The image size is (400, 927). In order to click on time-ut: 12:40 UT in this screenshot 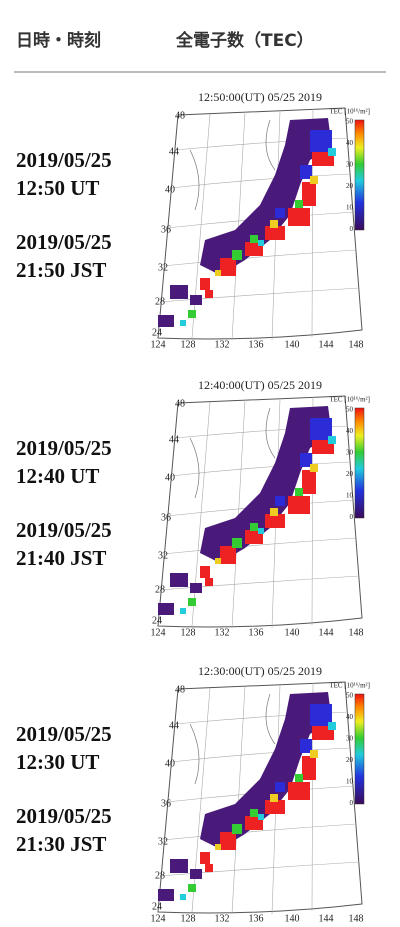, I will do `click(58, 476)`.